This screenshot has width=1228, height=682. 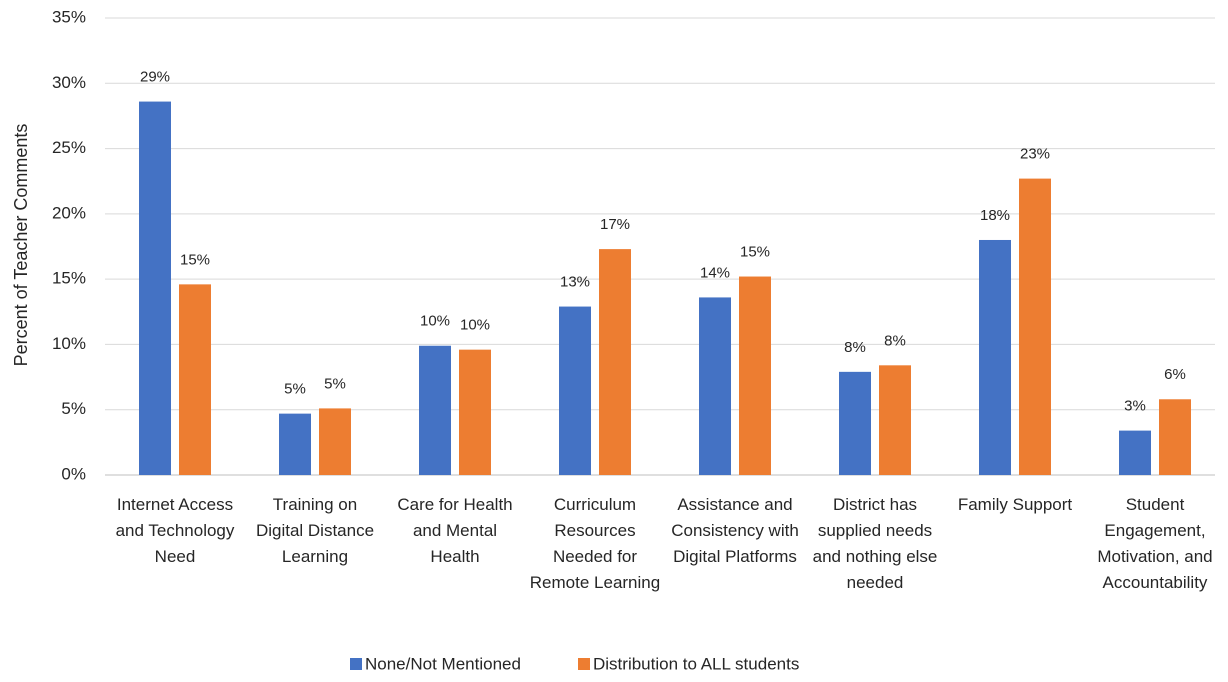 What do you see at coordinates (1015, 504) in the screenshot?
I see `x-tick-label: Family Support` at bounding box center [1015, 504].